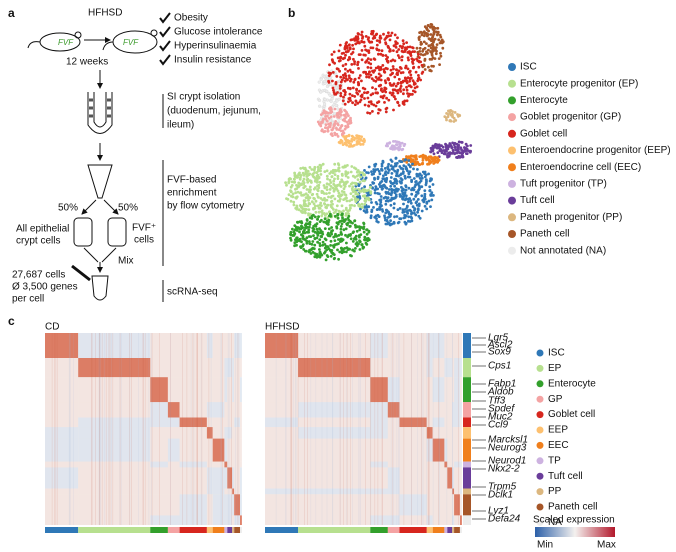 The width and height of the screenshot is (676, 552). I want to click on legend-label: Goblet cell, so click(543, 133).